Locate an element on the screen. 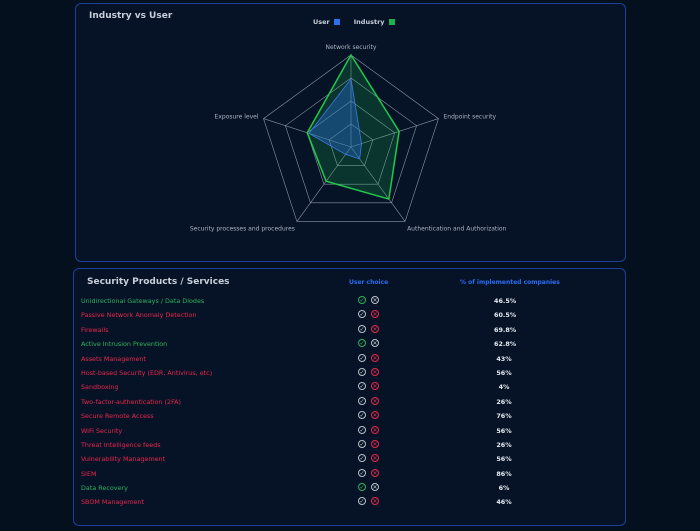  products-title: Security Products / Services is located at coordinates (158, 282).